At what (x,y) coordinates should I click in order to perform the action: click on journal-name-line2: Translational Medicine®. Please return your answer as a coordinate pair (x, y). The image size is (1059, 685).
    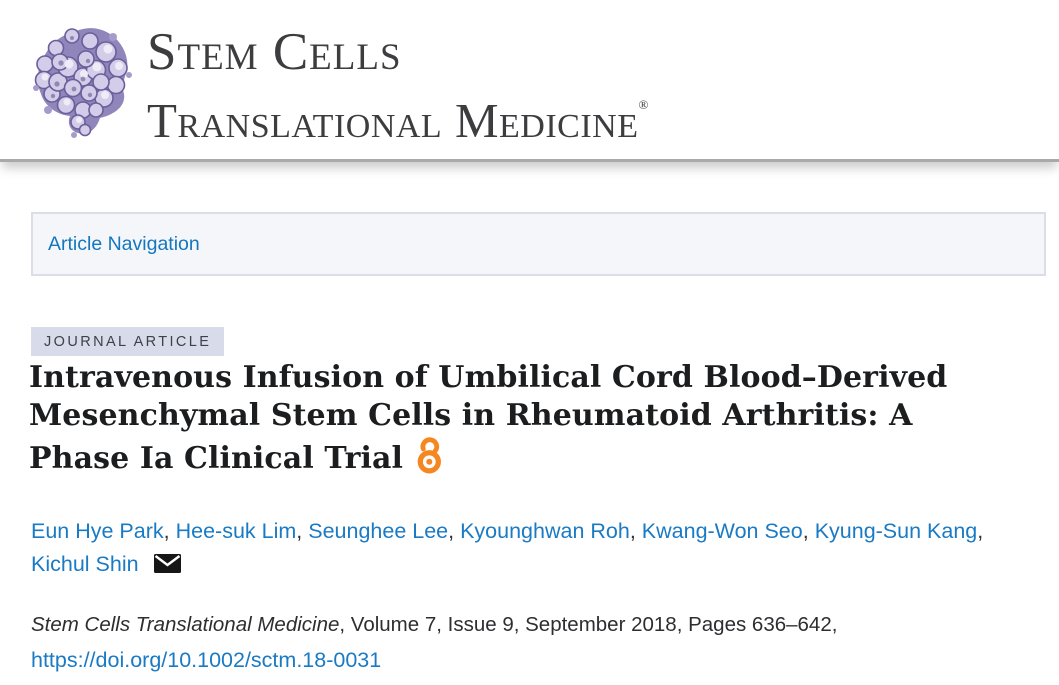
    Looking at the image, I should click on (398, 120).